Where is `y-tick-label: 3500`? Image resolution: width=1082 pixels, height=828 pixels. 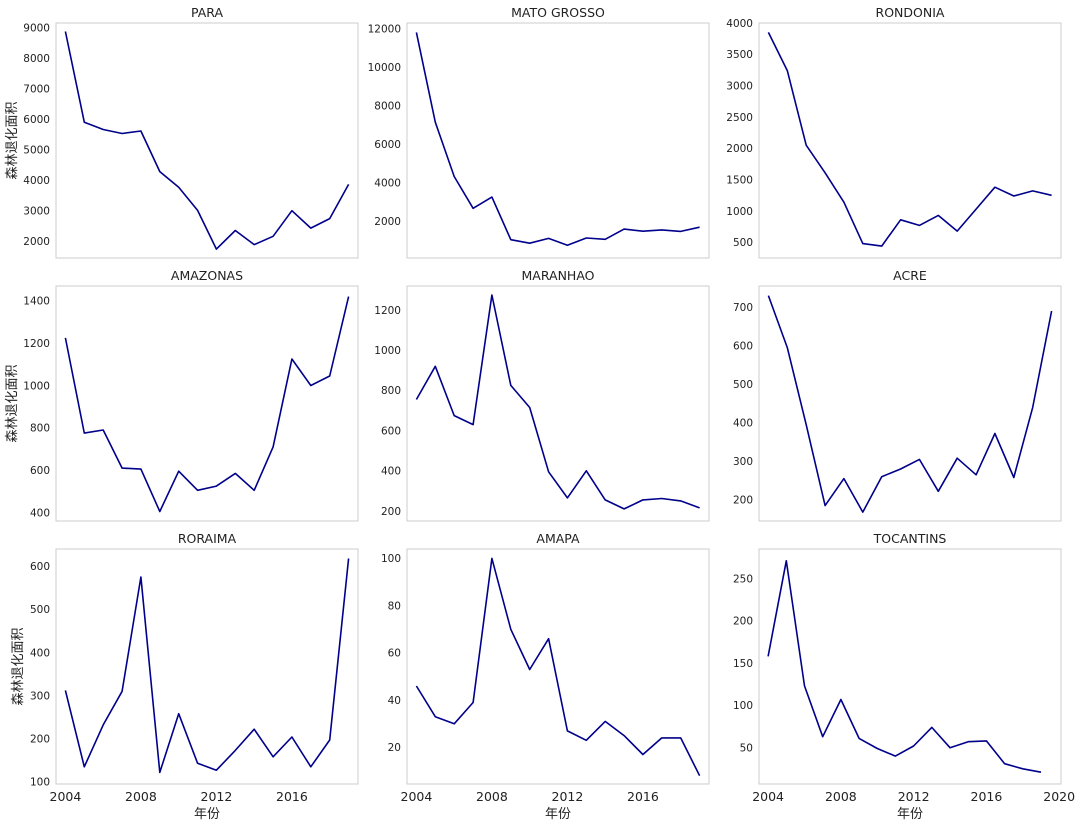 y-tick-label: 3500 is located at coordinates (739, 55).